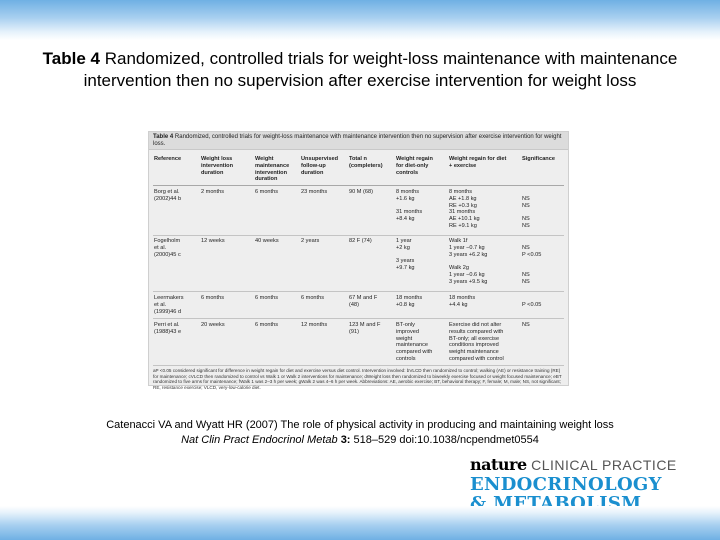 The height and width of the screenshot is (540, 720). What do you see at coordinates (267, 325) in the screenshot?
I see `row4-wm-duration: 6 months` at bounding box center [267, 325].